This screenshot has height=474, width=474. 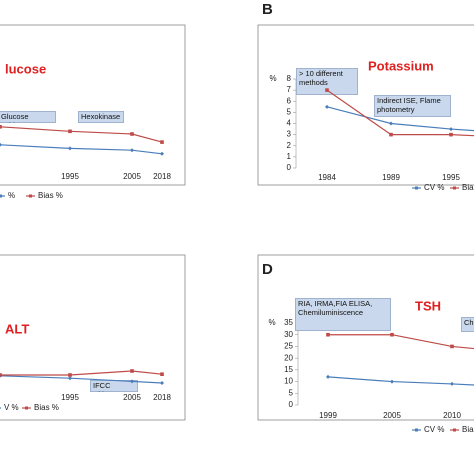 I want to click on legend-label: %, so click(x=11, y=195).